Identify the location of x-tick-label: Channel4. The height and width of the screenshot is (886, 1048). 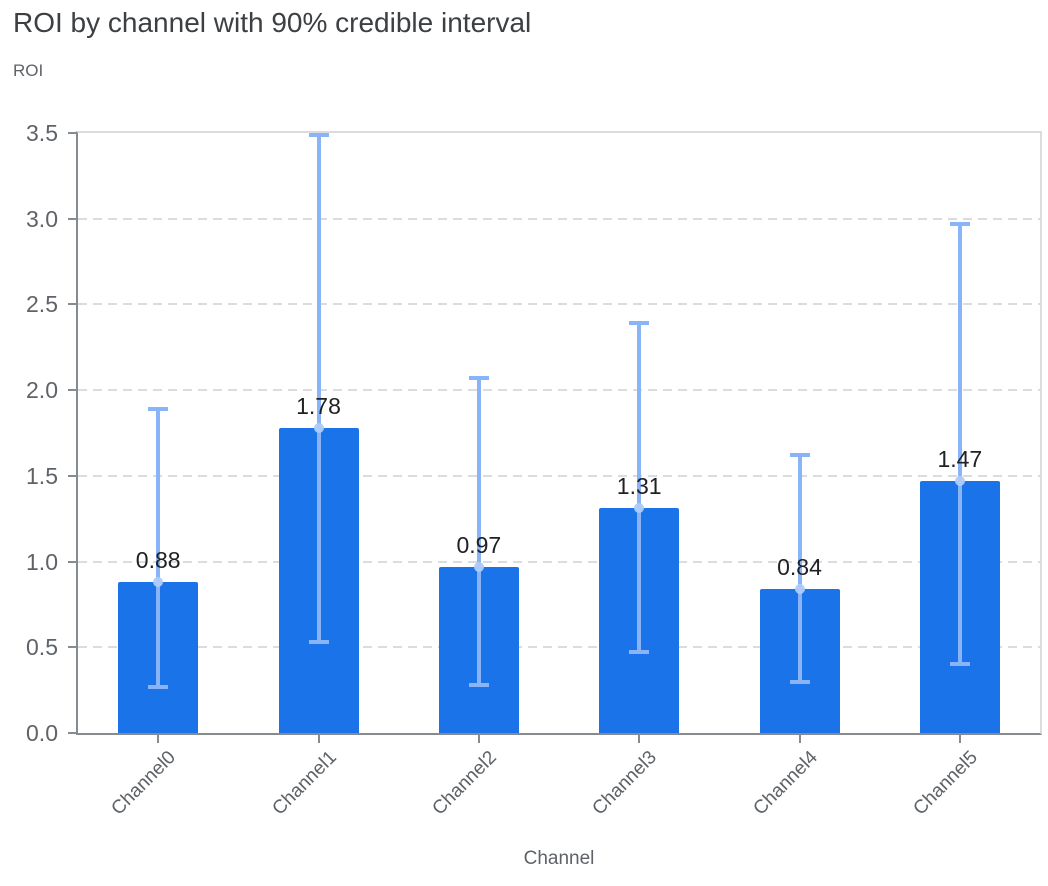
(785, 783).